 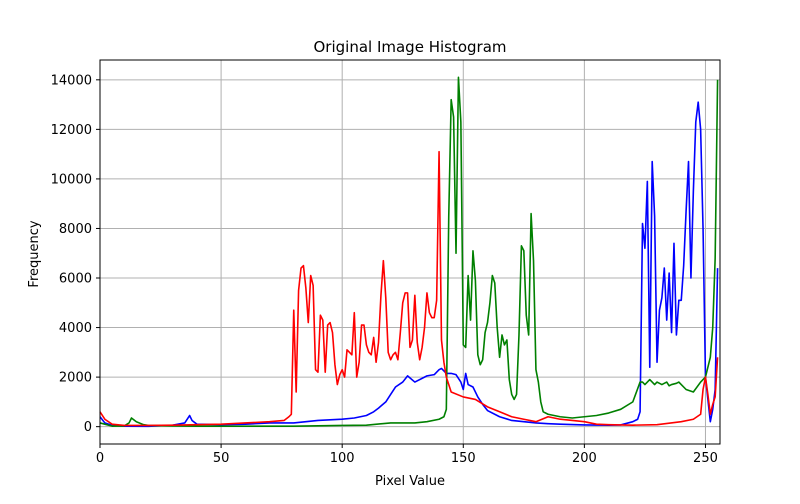 What do you see at coordinates (71, 130) in the screenshot?
I see `y-tick-label: 12000` at bounding box center [71, 130].